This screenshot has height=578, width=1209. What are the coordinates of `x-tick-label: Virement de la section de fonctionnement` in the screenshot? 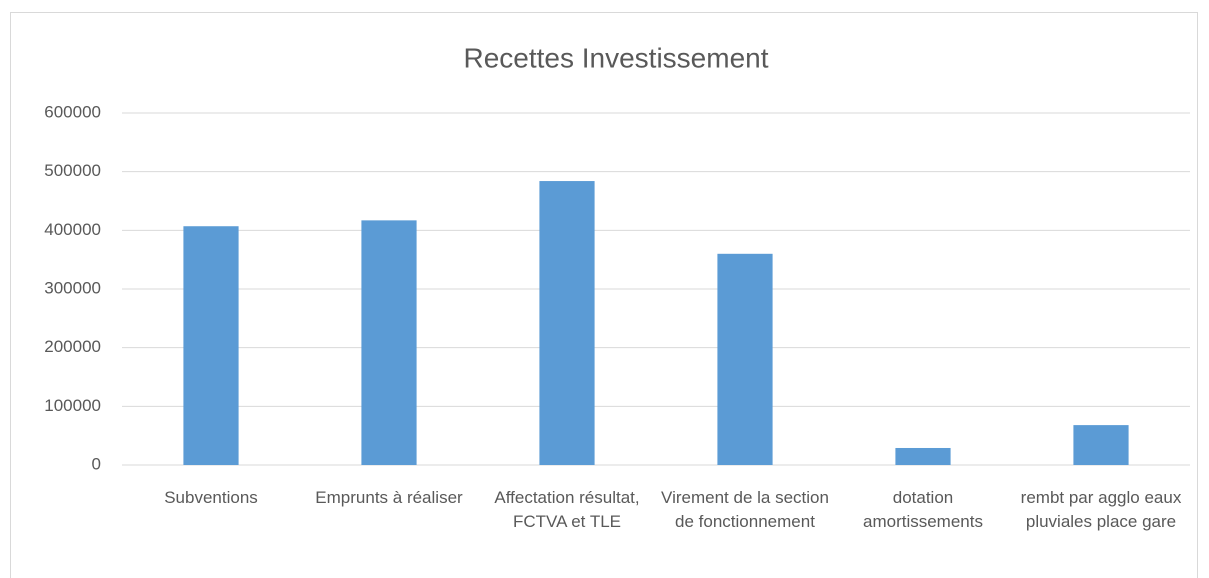 It's located at (745, 509).